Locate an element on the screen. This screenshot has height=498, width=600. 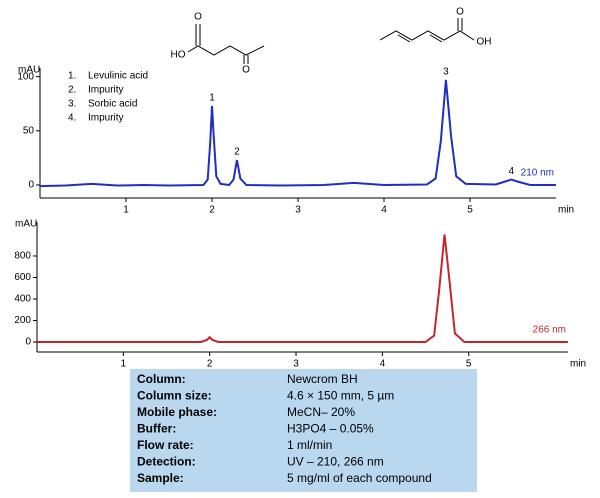
series-label: 210 nm is located at coordinates (537, 173).